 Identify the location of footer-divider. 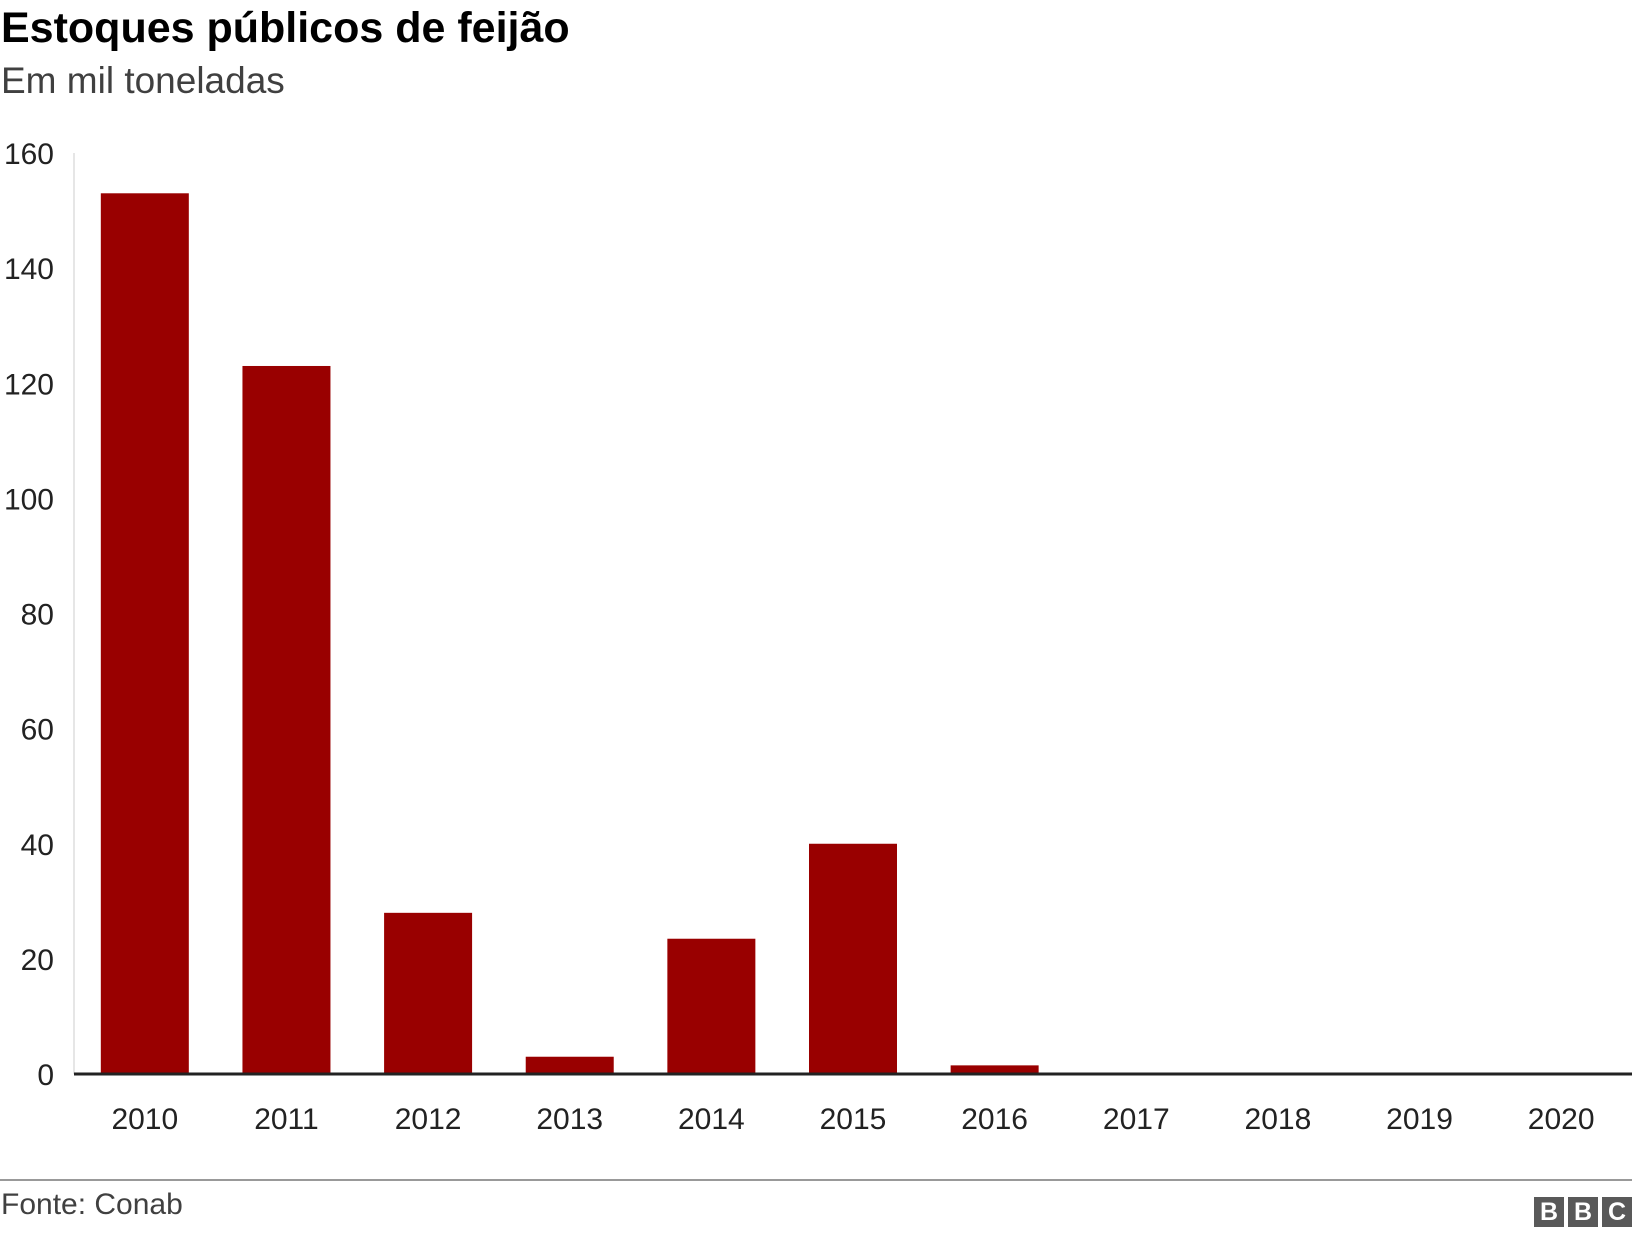
(816, 1180).